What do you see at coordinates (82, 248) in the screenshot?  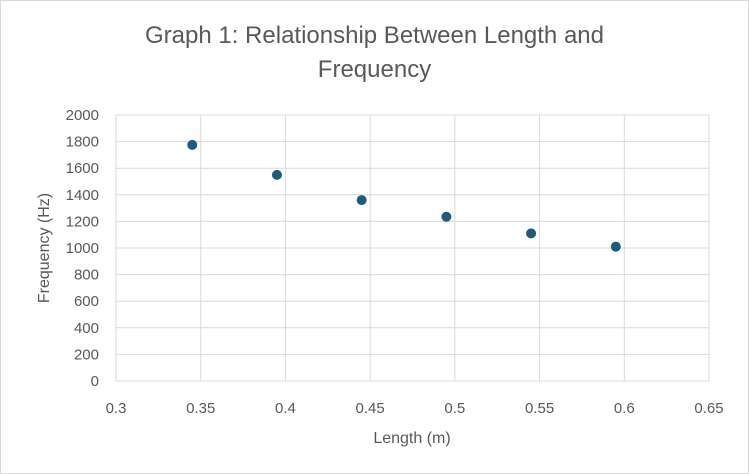 I see `y-tick-label: 1000` at bounding box center [82, 248].